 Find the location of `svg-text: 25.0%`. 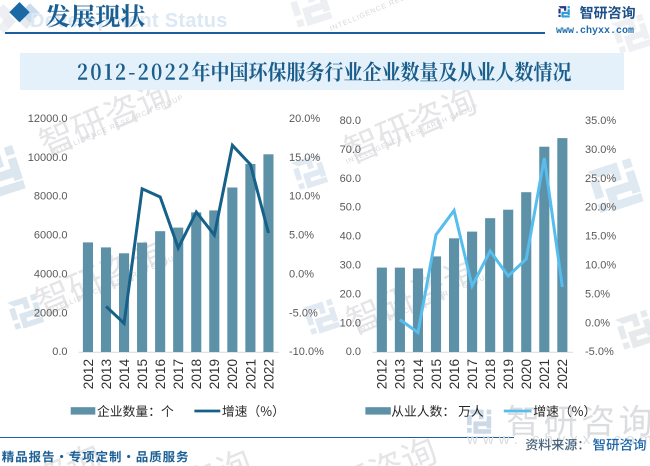

svg-text: 25.0% is located at coordinates (600, 179).